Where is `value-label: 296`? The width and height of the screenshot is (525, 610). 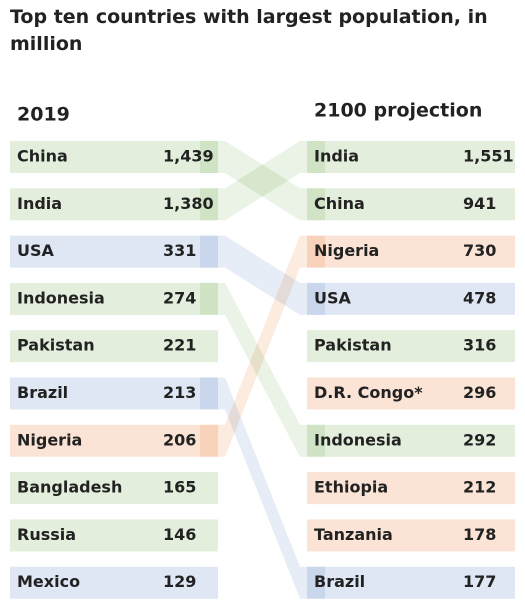
value-label: 296 is located at coordinates (479, 392).